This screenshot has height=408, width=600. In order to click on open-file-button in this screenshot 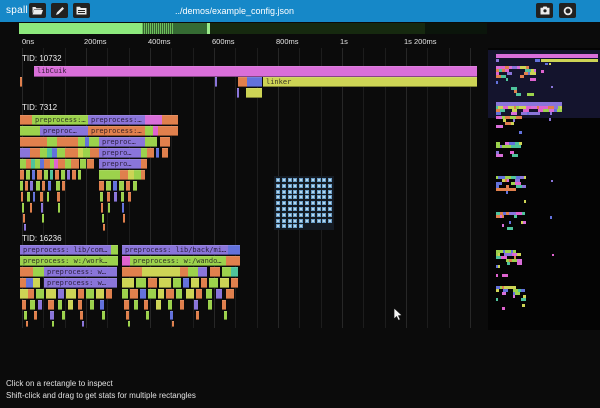, I will do `click(37, 10)`.